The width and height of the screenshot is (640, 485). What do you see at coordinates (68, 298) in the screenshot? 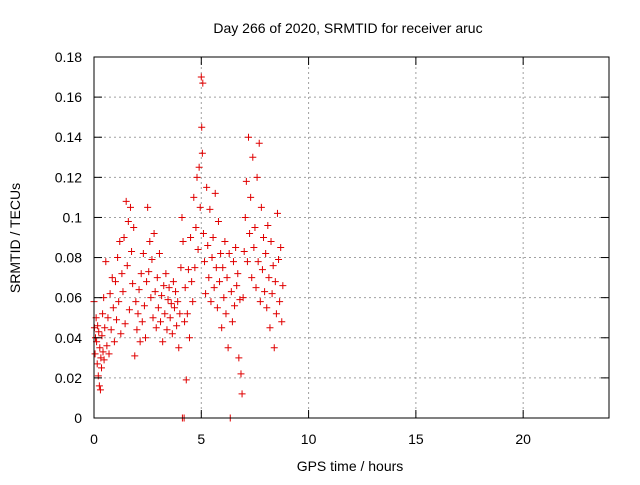
I see `y-tick-label: 0.06` at bounding box center [68, 298].